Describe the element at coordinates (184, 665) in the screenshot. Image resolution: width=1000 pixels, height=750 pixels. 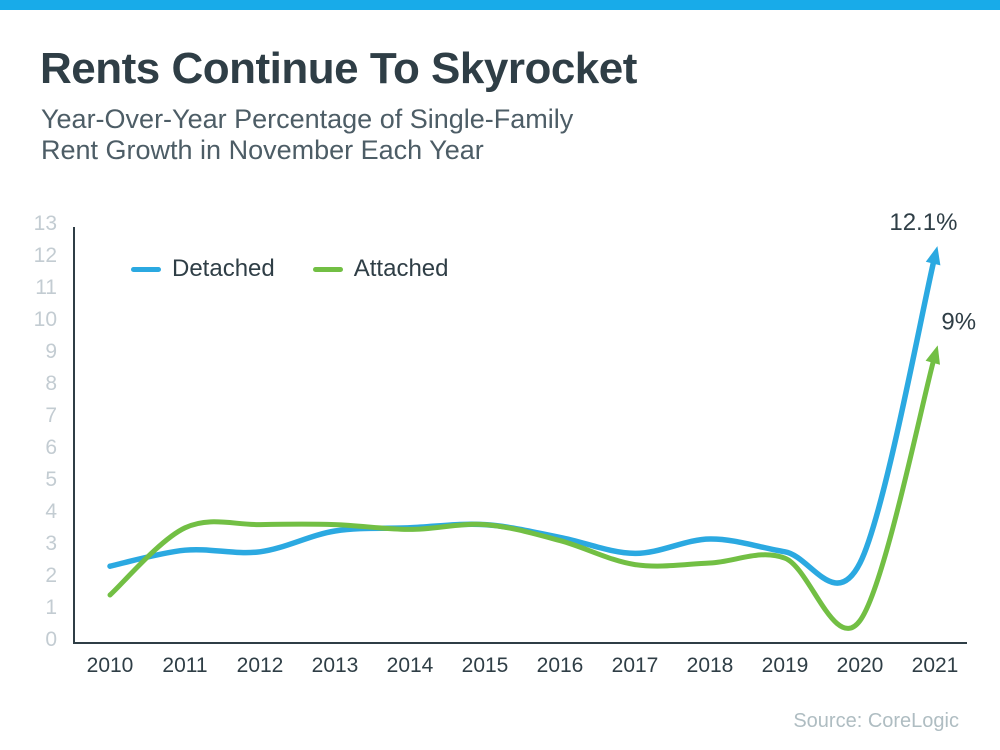
I see `x-axis-tick-label: 2011` at that location.